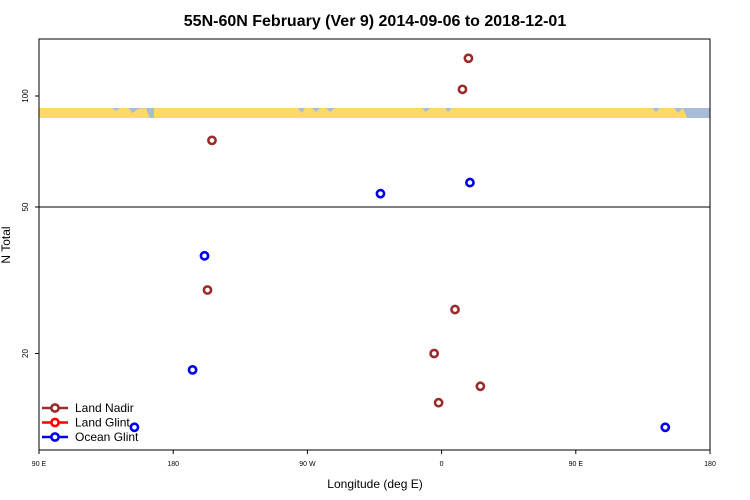  I want to click on legend-marker-land-nadir, so click(55, 408).